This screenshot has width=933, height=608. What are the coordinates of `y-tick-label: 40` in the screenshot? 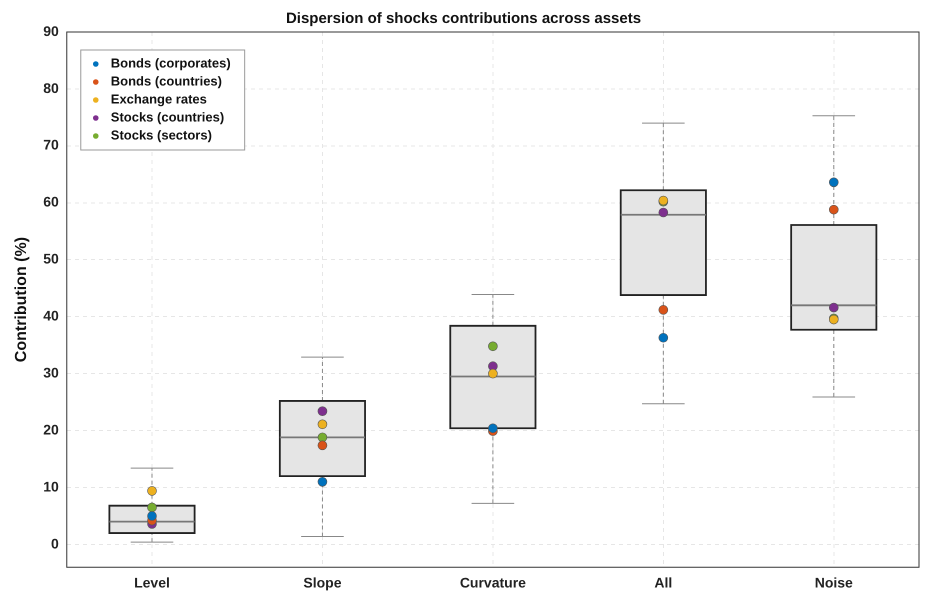 It's located at (51, 316).